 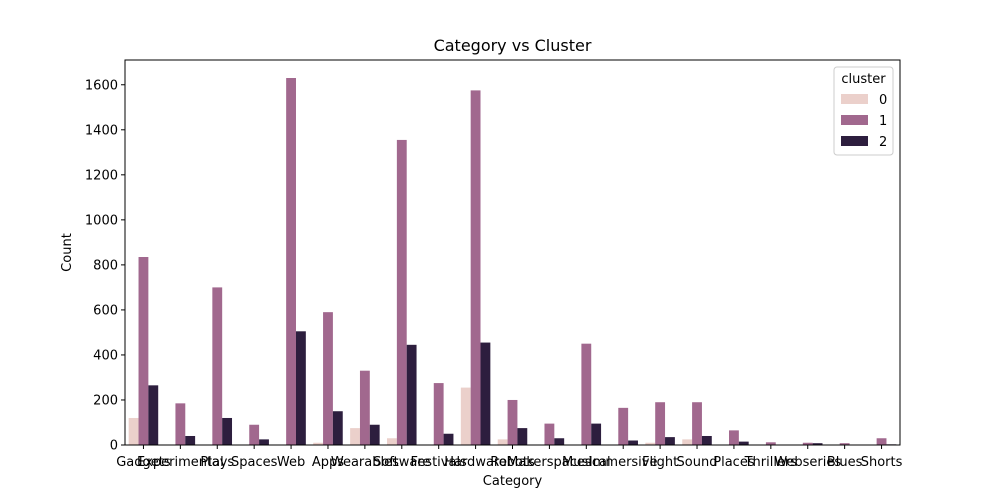 What do you see at coordinates (217, 366) in the screenshot?
I see `bar-cluster-1-plays` at bounding box center [217, 366].